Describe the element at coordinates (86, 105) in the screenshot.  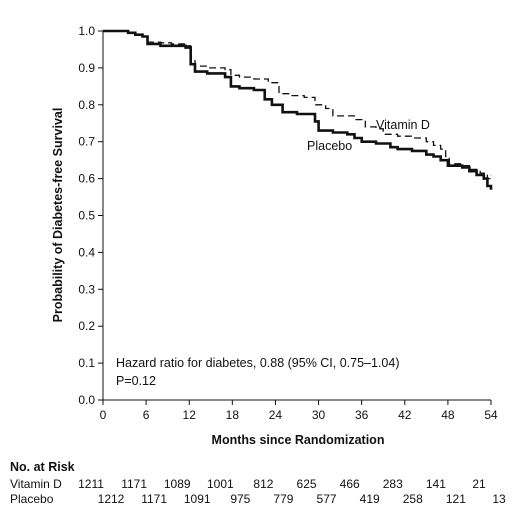
I see `y-tick-label: 0.8` at that location.